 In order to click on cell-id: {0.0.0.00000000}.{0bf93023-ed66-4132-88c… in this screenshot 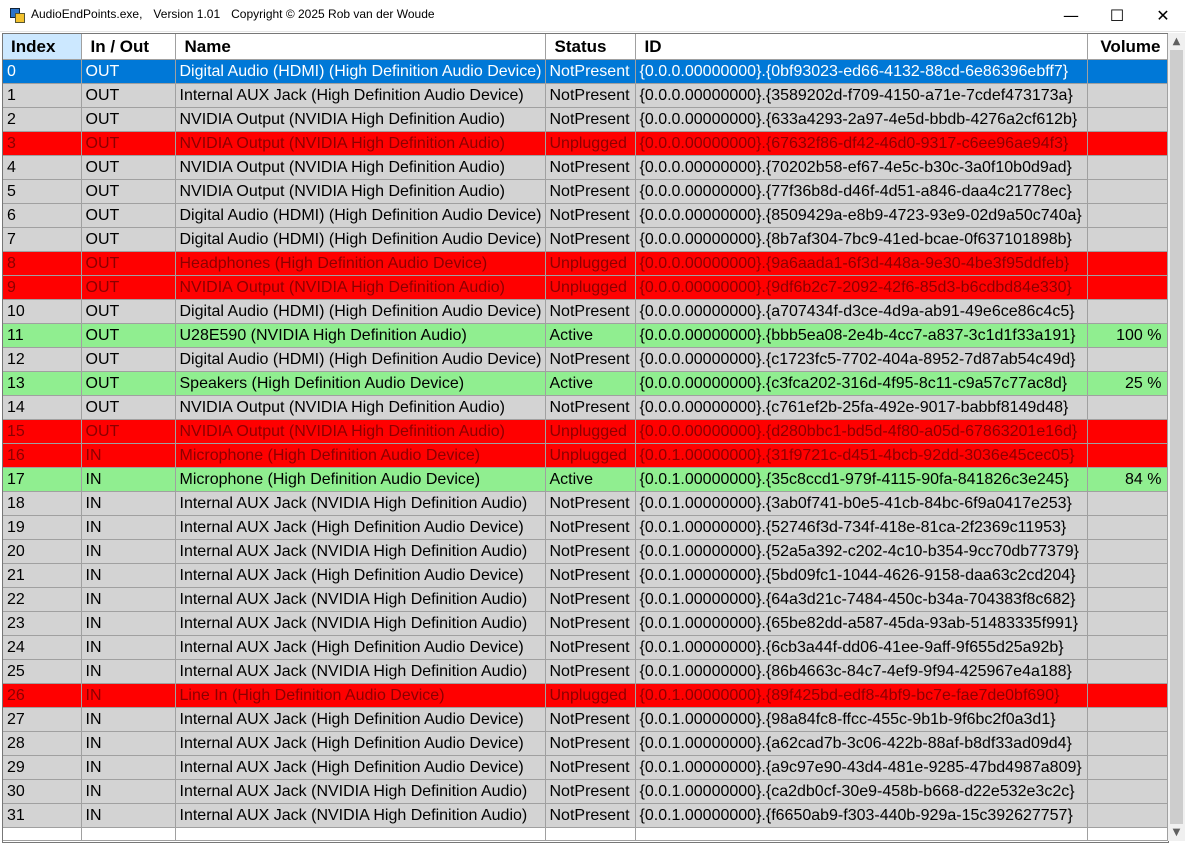, I will do `click(861, 71)`.